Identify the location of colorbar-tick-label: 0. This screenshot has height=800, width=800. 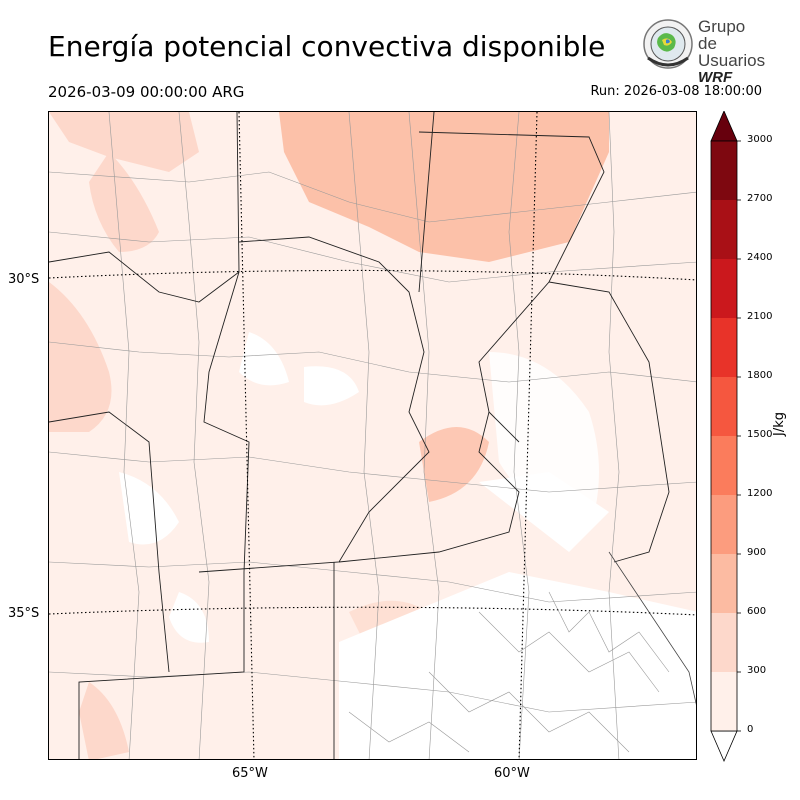
(750, 729).